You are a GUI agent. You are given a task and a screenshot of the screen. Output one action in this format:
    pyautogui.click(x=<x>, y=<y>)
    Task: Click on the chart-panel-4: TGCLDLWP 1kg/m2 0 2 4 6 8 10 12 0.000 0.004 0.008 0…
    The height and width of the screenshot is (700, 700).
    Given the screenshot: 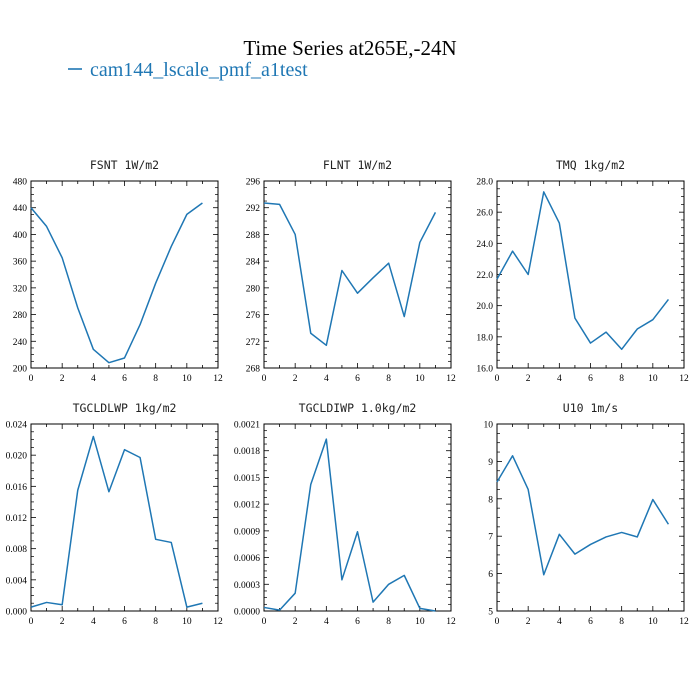 What is the action you would take?
    pyautogui.click(x=114, y=514)
    